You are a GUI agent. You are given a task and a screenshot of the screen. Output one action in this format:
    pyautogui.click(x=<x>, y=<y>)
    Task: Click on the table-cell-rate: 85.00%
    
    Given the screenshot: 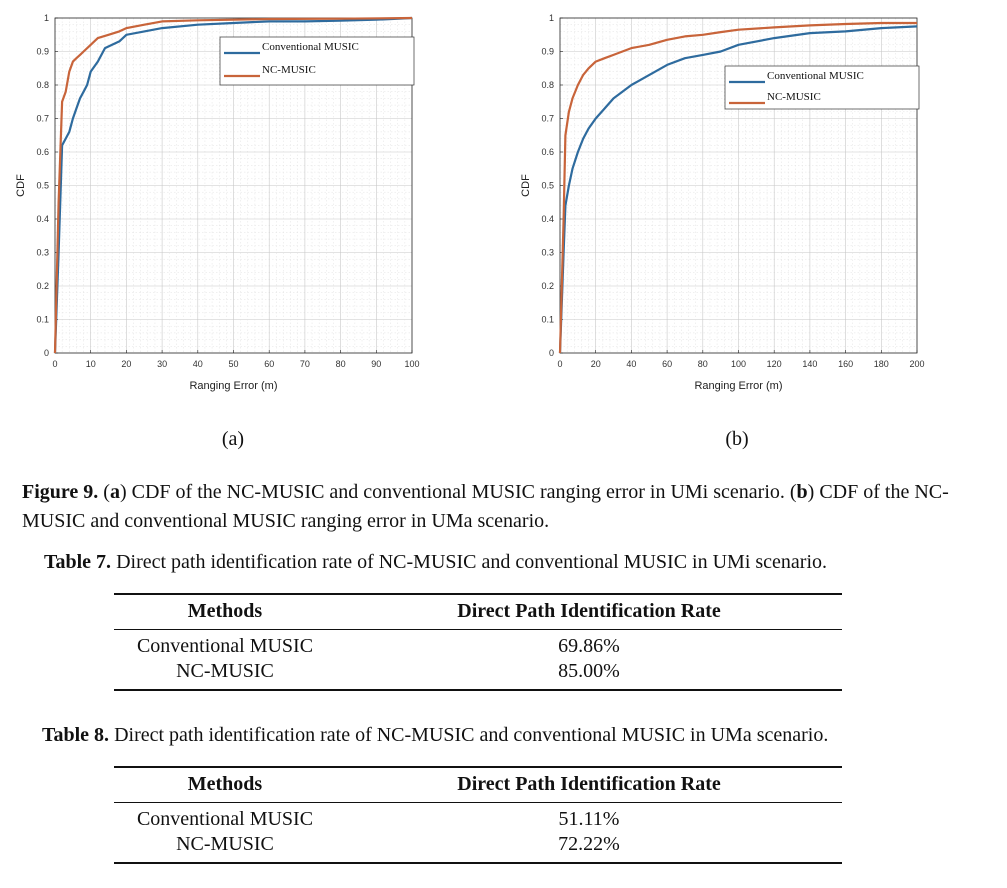 What is the action you would take?
    pyautogui.click(x=589, y=675)
    